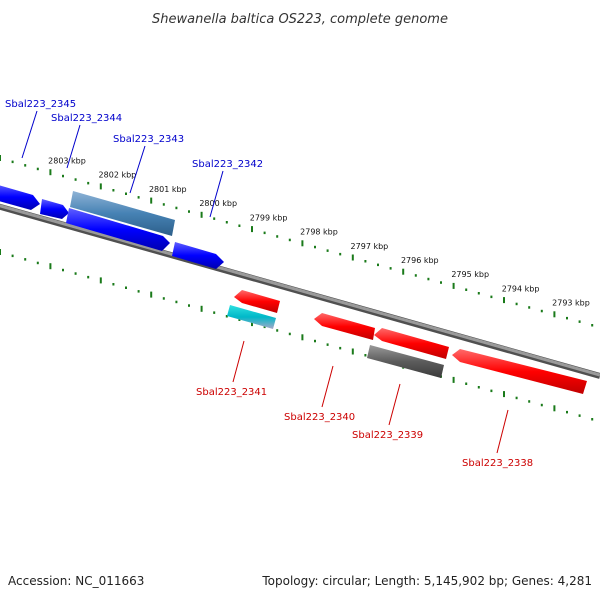  What do you see at coordinates (411, 343) in the screenshot?
I see `gene-sbal223-2339-cds` at bounding box center [411, 343].